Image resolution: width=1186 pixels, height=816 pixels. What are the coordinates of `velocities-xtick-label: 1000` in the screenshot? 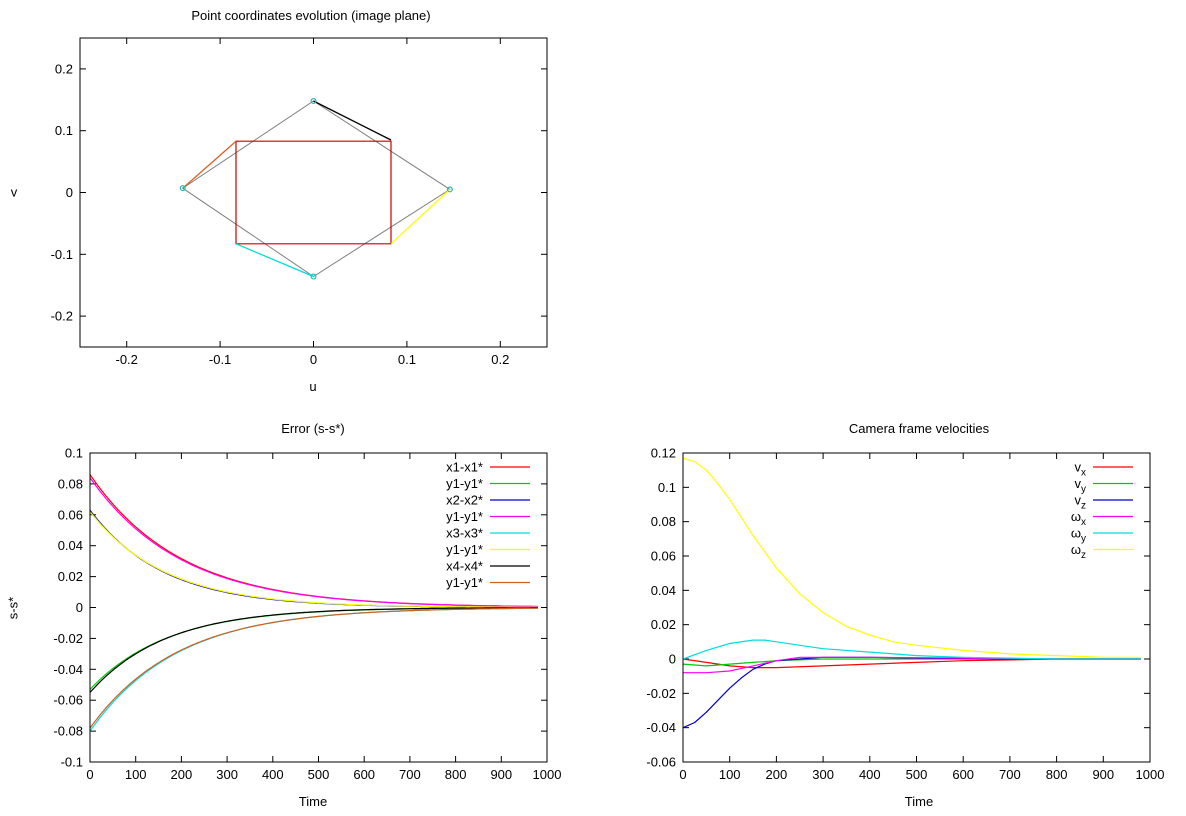 It's located at (1150, 774).